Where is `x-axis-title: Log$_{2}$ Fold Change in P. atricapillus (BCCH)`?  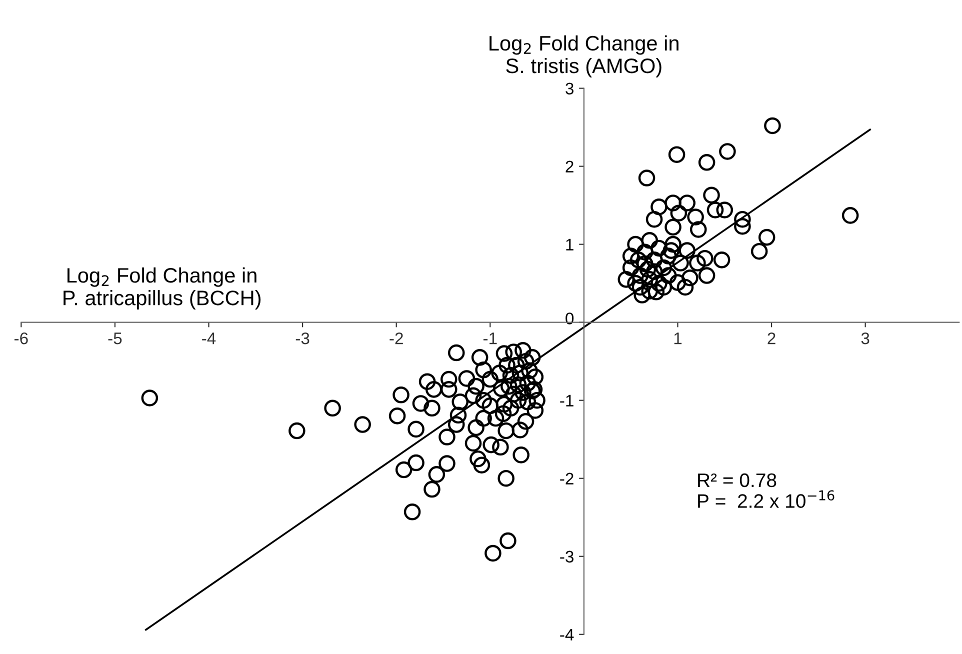
x-axis-title: Log$_{2}$ Fold Change in P. atricapillus (BCCH) is located at coordinates (162, 288).